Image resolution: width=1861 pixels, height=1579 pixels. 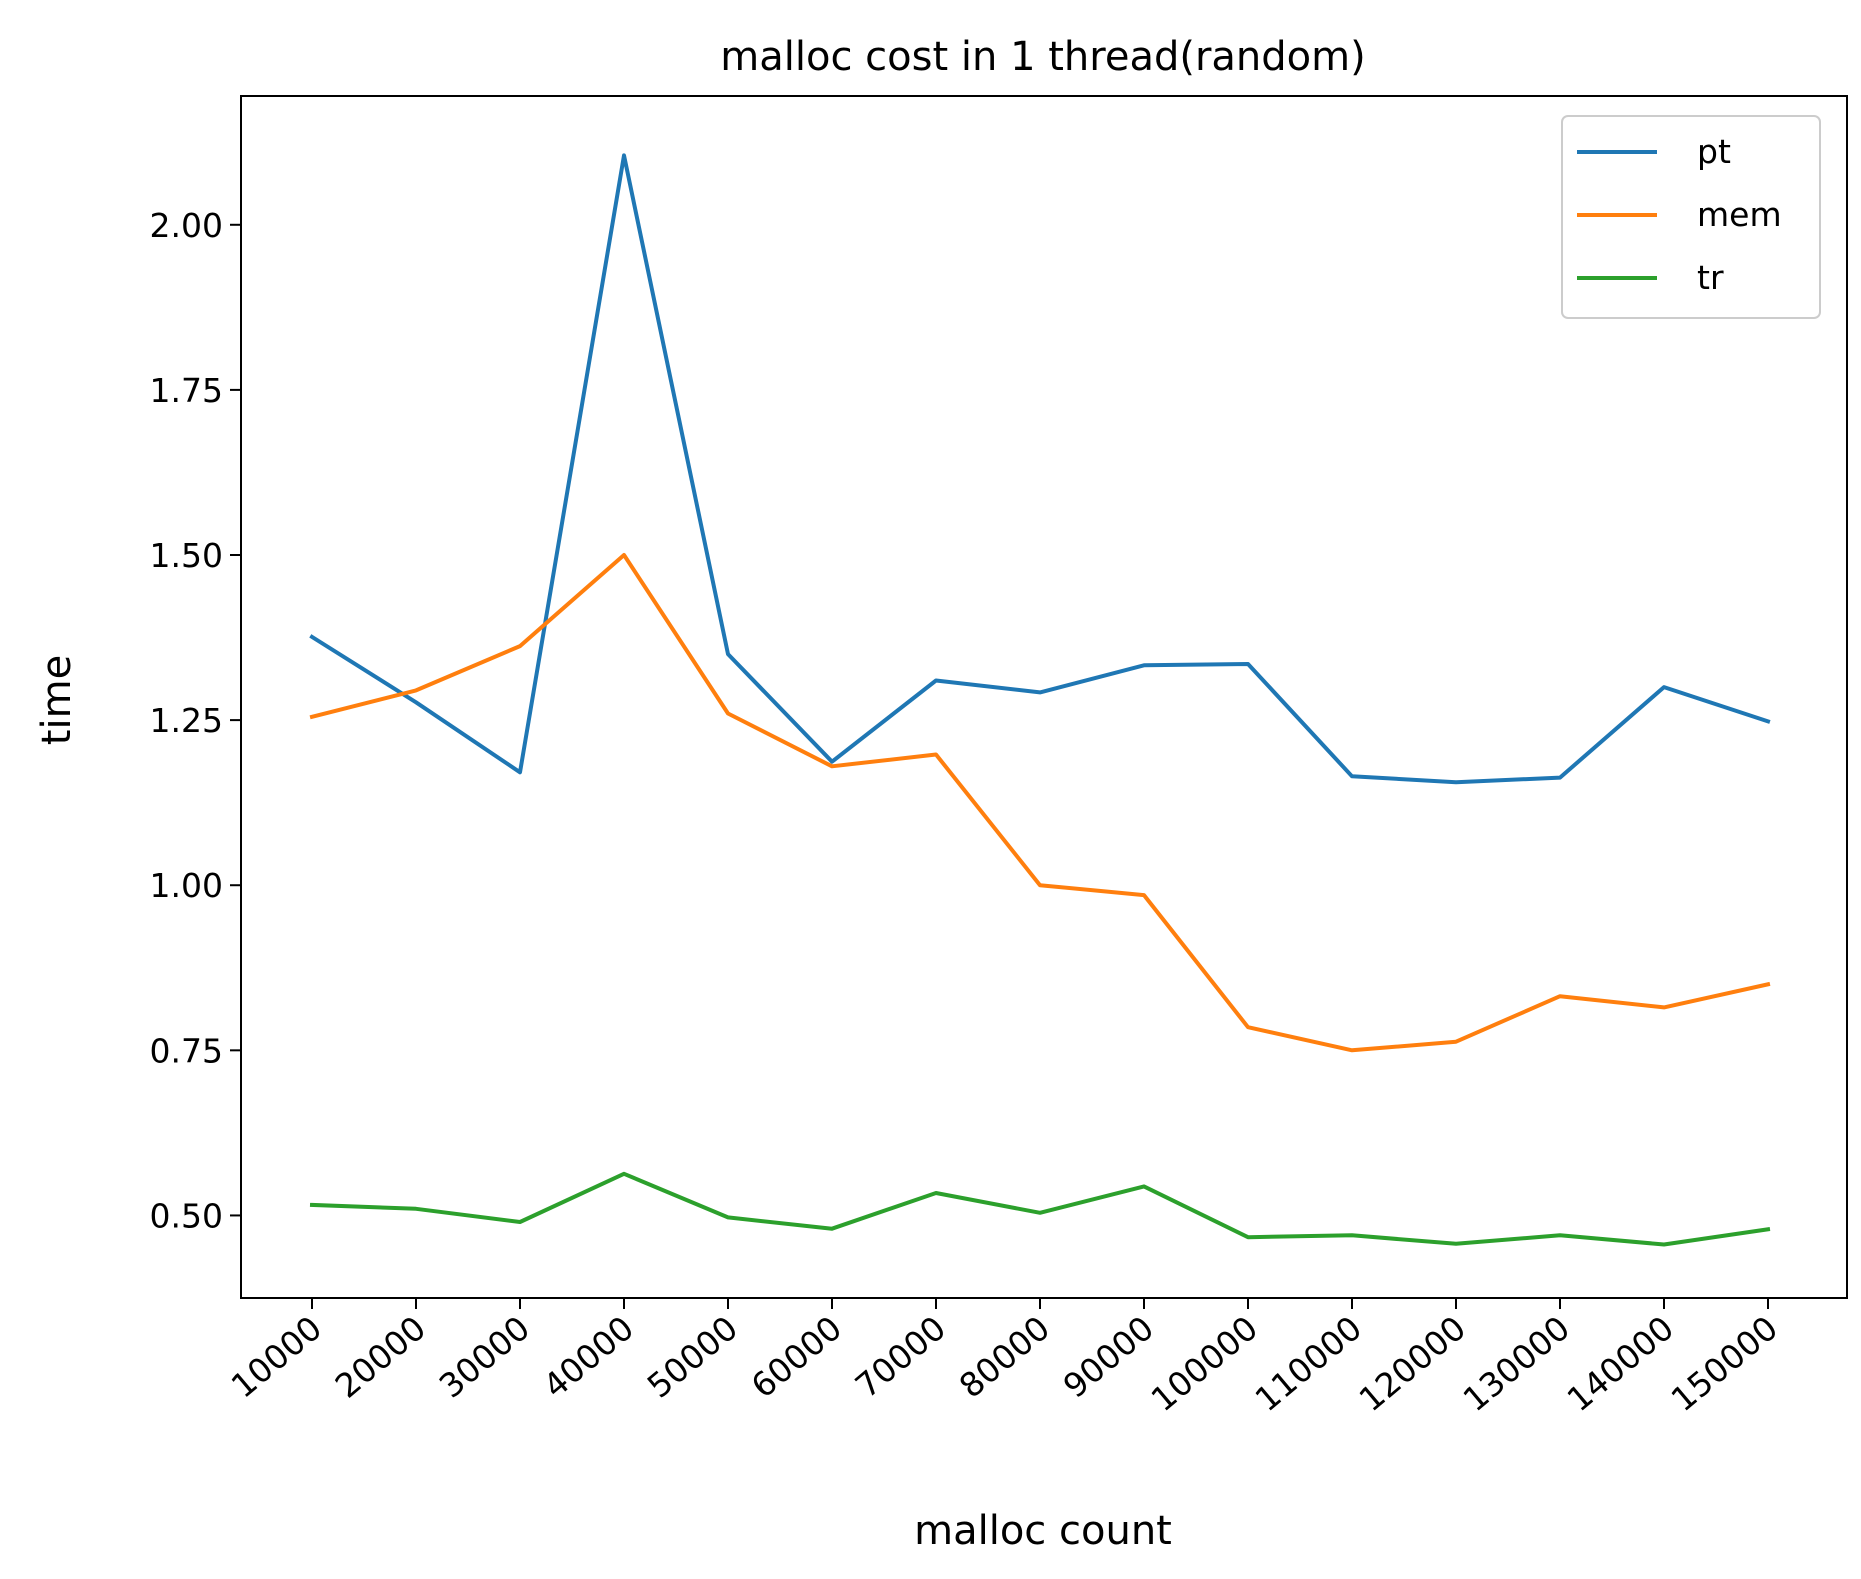 I want to click on x-tick-label: 60000, so click(x=796, y=1356).